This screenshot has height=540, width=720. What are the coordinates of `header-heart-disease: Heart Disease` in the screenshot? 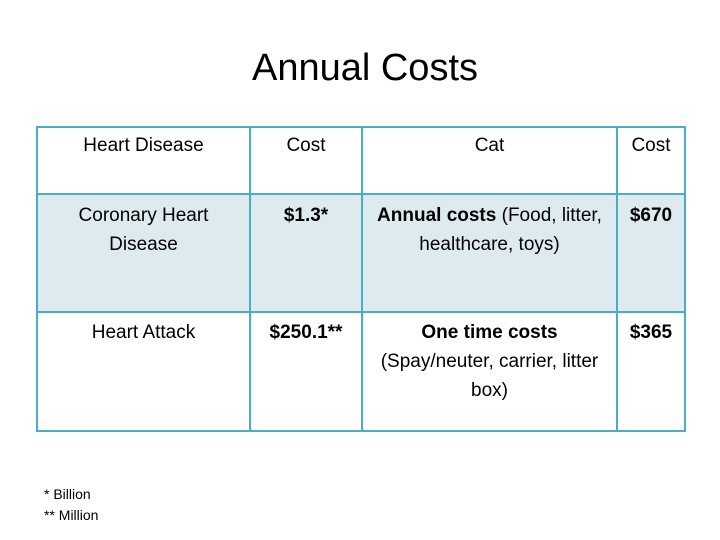 It's located at (143, 160).